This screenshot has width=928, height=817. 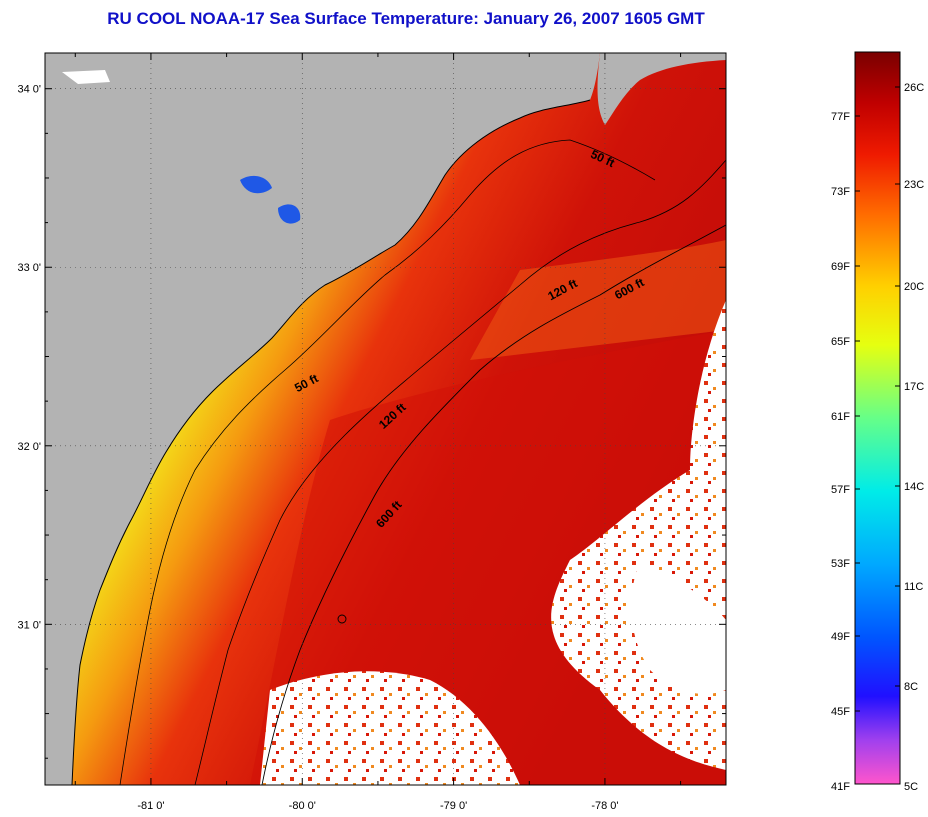 What do you see at coordinates (29, 447) in the screenshot?
I see `lat-tick-label: 32 0'` at bounding box center [29, 447].